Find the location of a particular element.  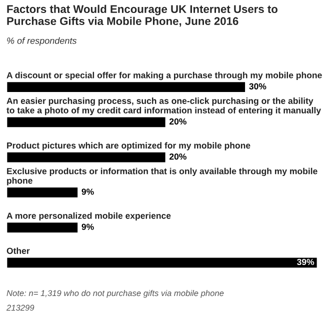

y-tick-label: Exclusive products or information that is only available through my mobile phone is located at coordinates (162, 177).